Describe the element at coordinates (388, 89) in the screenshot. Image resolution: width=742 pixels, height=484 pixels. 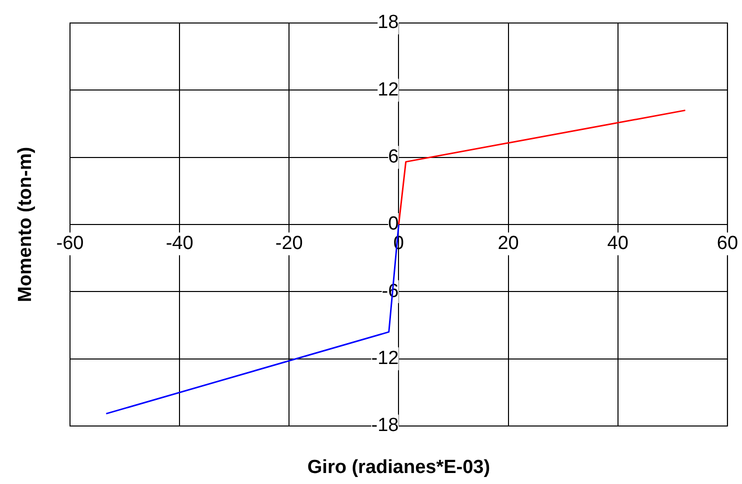
I see `y-tick-label: 12` at that location.